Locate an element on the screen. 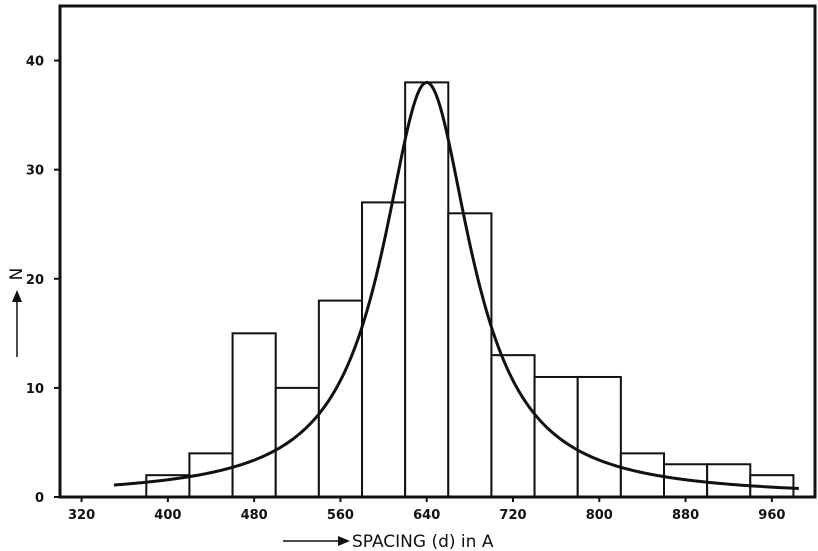  y-axis-label-group: N is located at coordinates (17, 312).